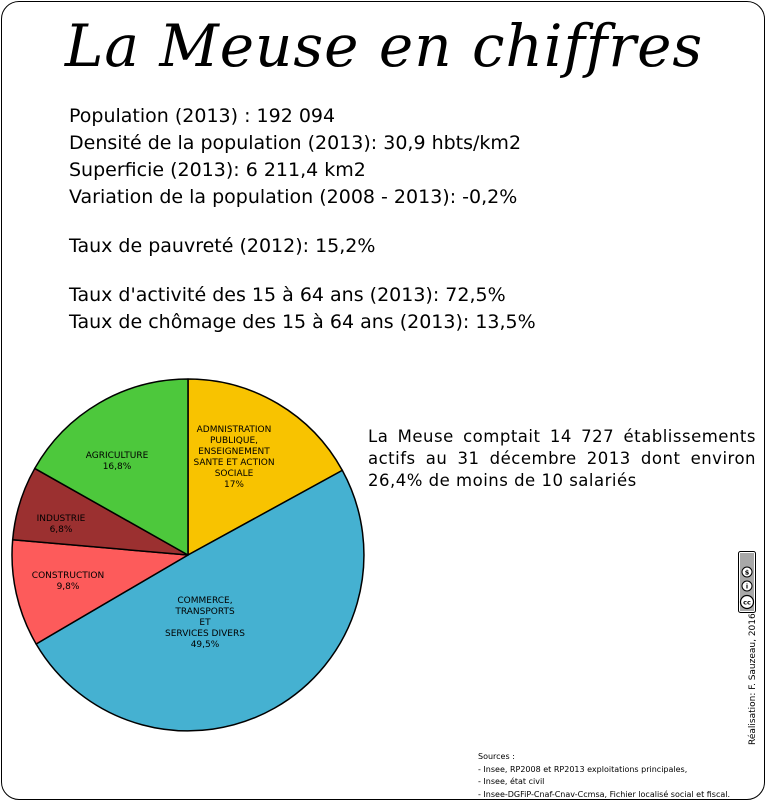  What do you see at coordinates (384, 46) in the screenshot?
I see `page-title: La Meuse en chiffres` at bounding box center [384, 46].